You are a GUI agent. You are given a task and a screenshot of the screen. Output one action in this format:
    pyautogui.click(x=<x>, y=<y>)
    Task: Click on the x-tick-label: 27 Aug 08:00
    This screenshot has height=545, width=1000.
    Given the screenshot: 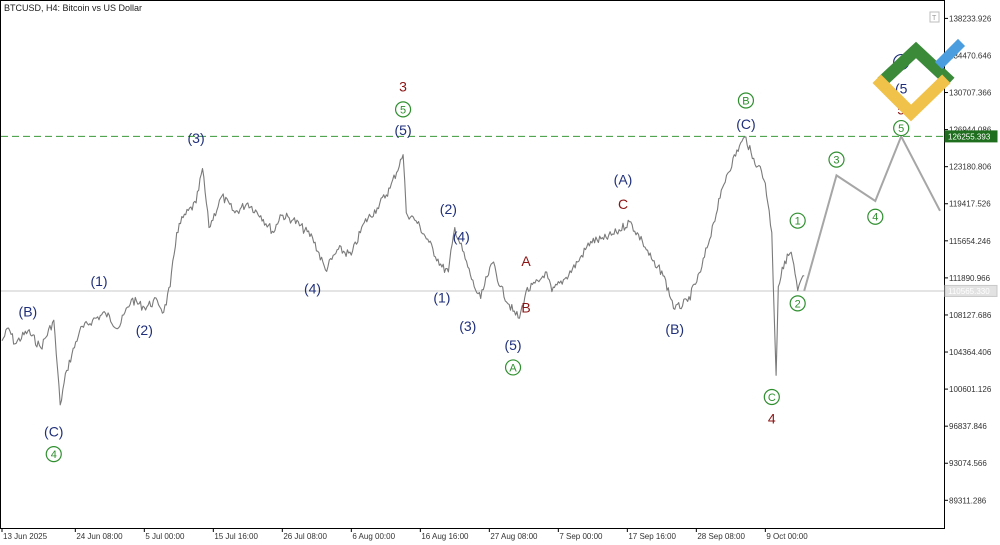 What is the action you would take?
    pyautogui.click(x=514, y=536)
    